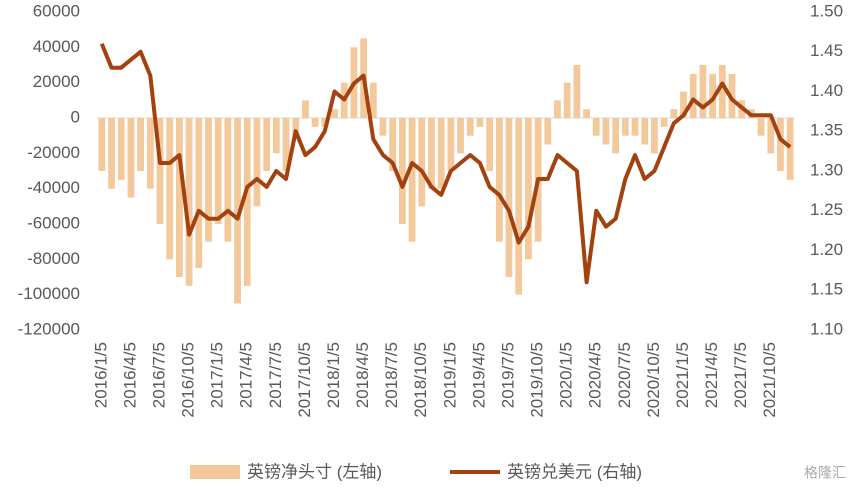 This screenshot has height=492, width=854. Describe the element at coordinates (158, 375) in the screenshot. I see `x-tick-label: 2016/7/5` at that location.